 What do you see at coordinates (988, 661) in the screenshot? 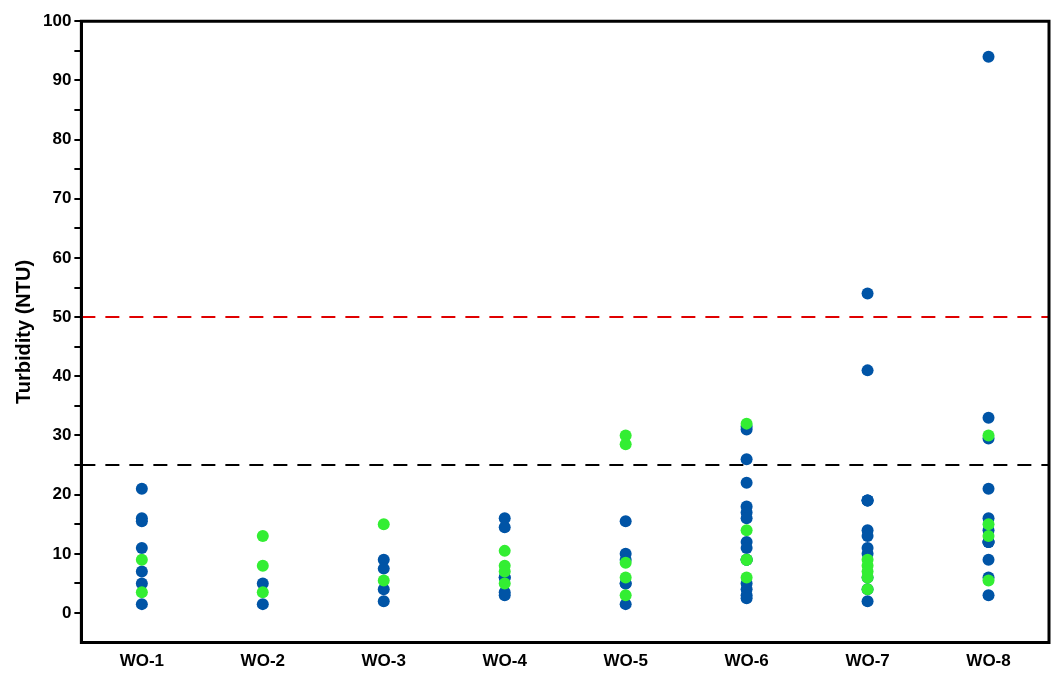
I see `x-tick-label: WO-8` at bounding box center [988, 661].